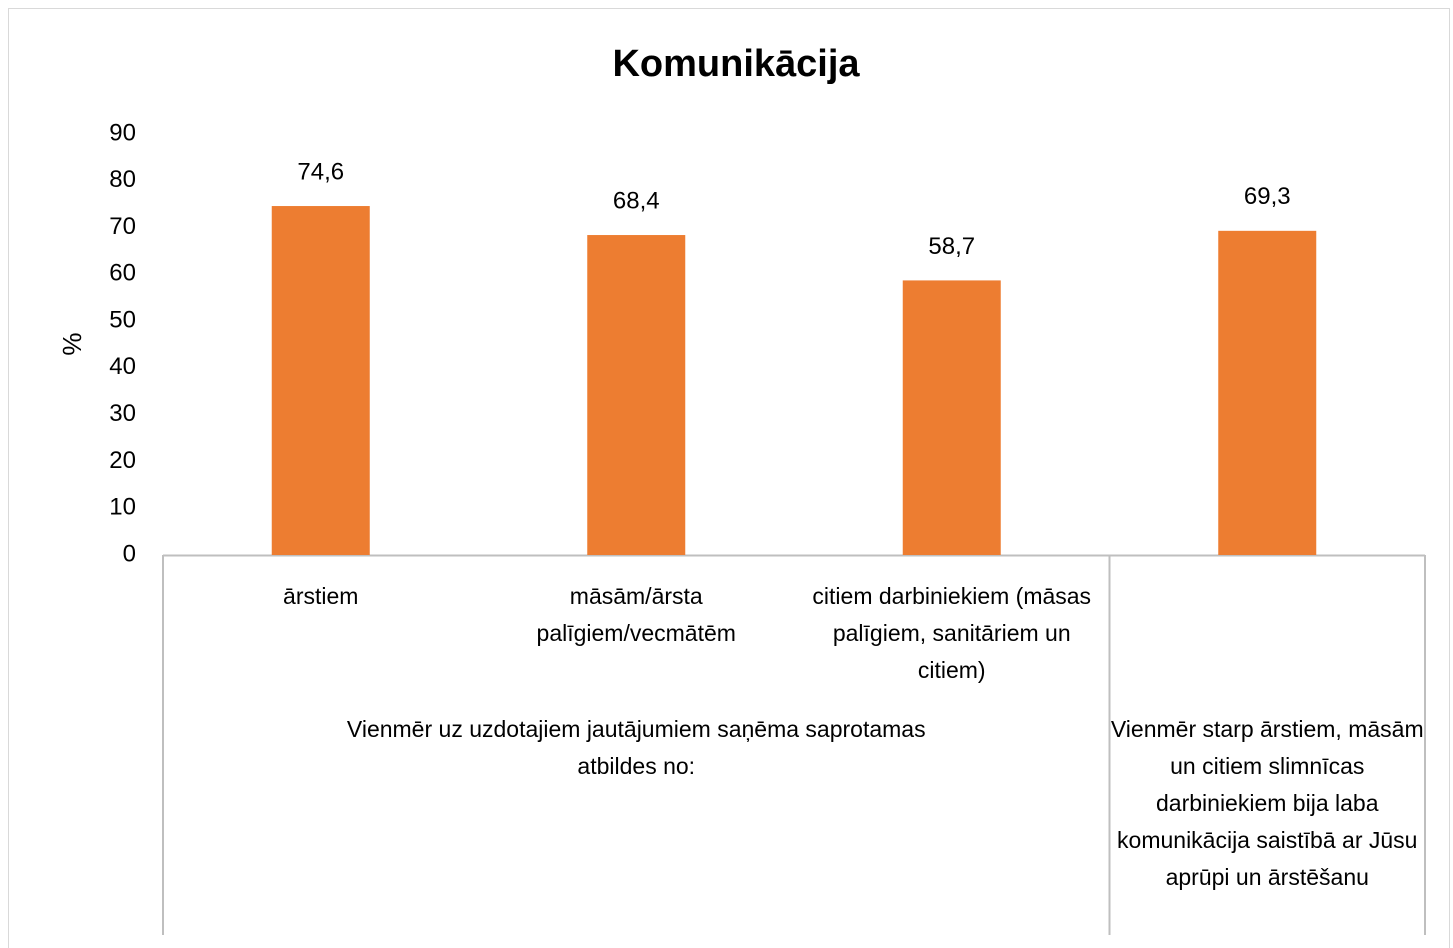  What do you see at coordinates (122, 460) in the screenshot?
I see `y-tick-label: 20` at bounding box center [122, 460].